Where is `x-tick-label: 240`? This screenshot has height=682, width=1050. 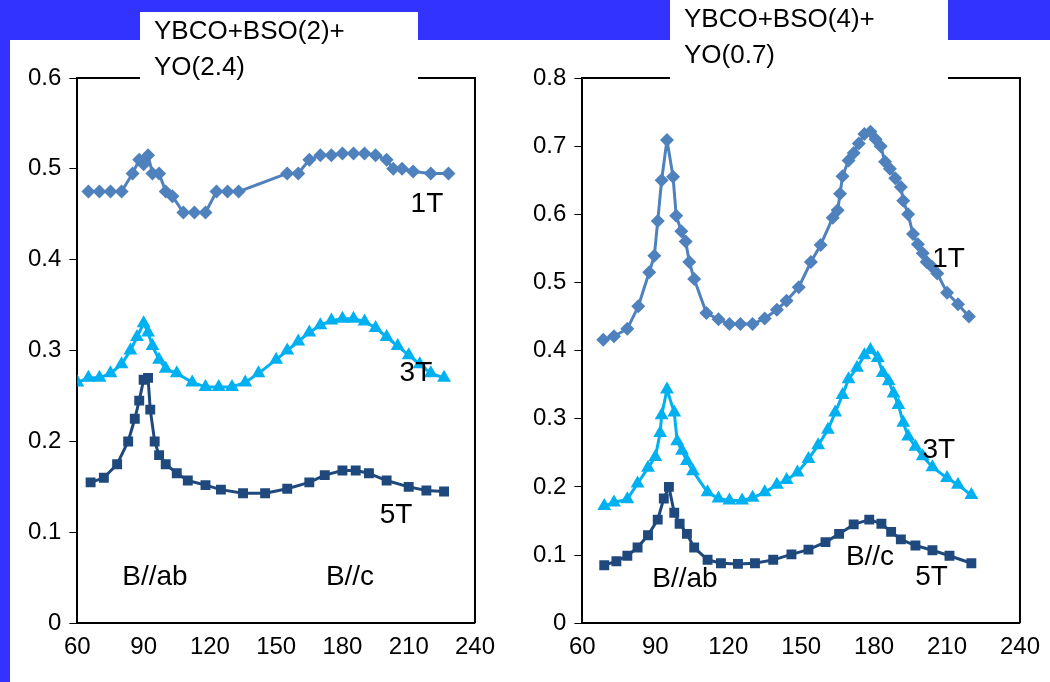 x-tick-label: 240 is located at coordinates (474, 646).